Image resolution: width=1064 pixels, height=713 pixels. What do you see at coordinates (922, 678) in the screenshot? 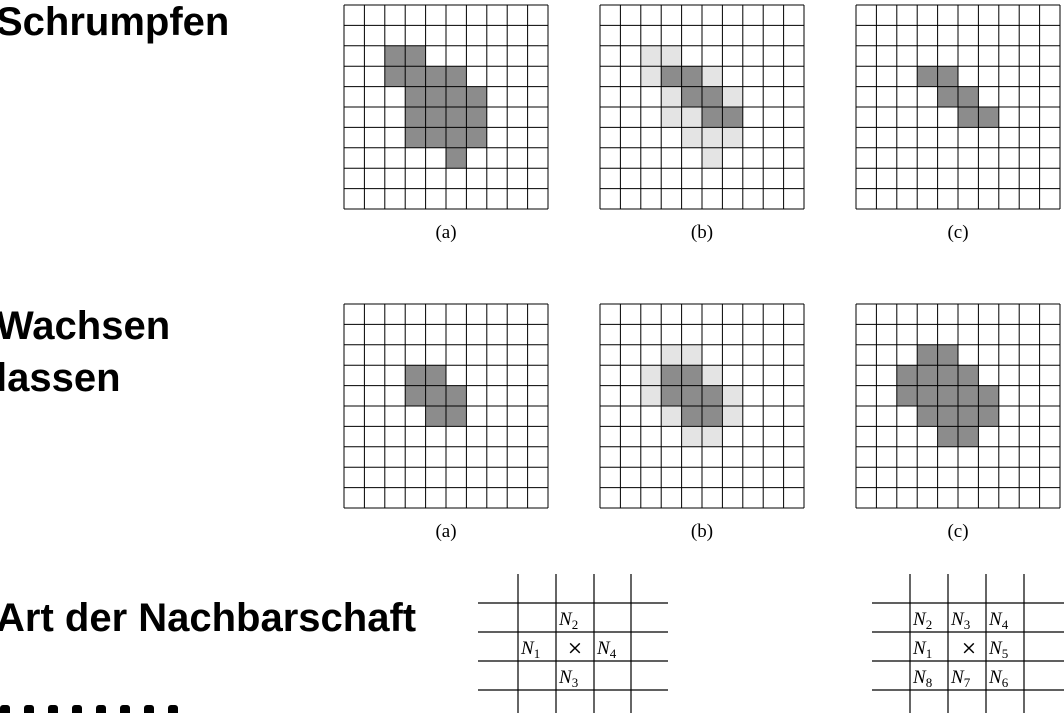
I see `neighborhood-8-cell: N8` at bounding box center [922, 678].